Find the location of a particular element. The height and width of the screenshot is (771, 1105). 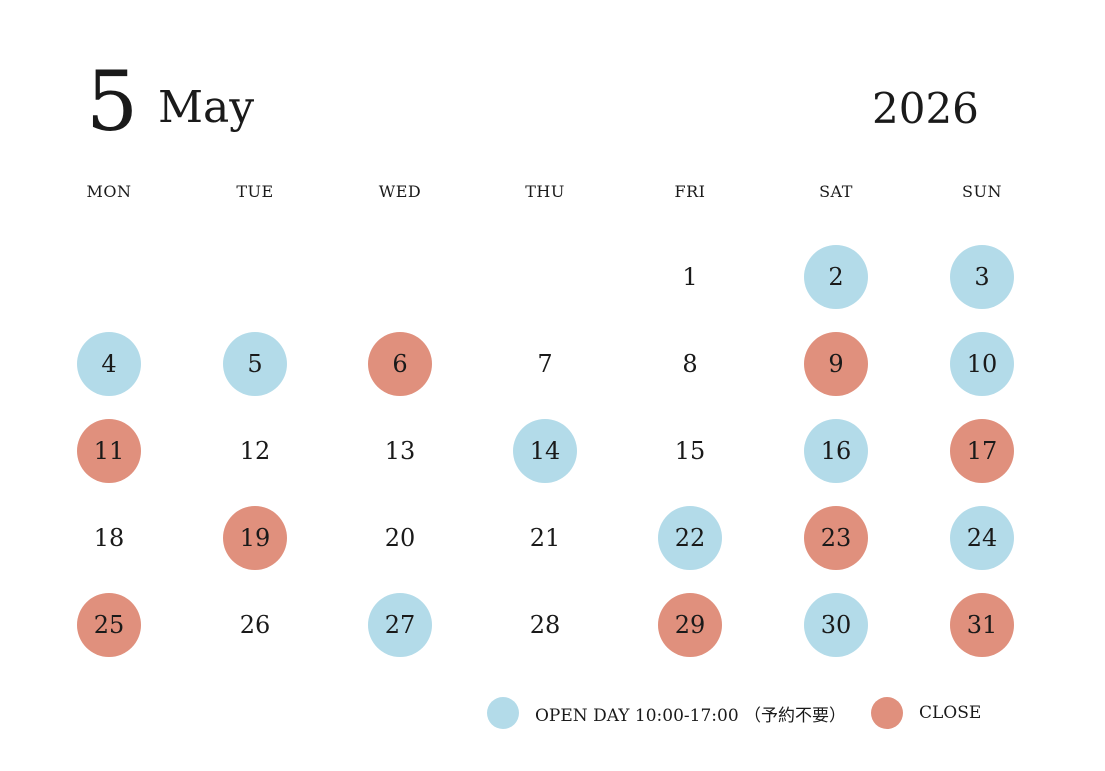

day-cell-30: 30 is located at coordinates (836, 625).